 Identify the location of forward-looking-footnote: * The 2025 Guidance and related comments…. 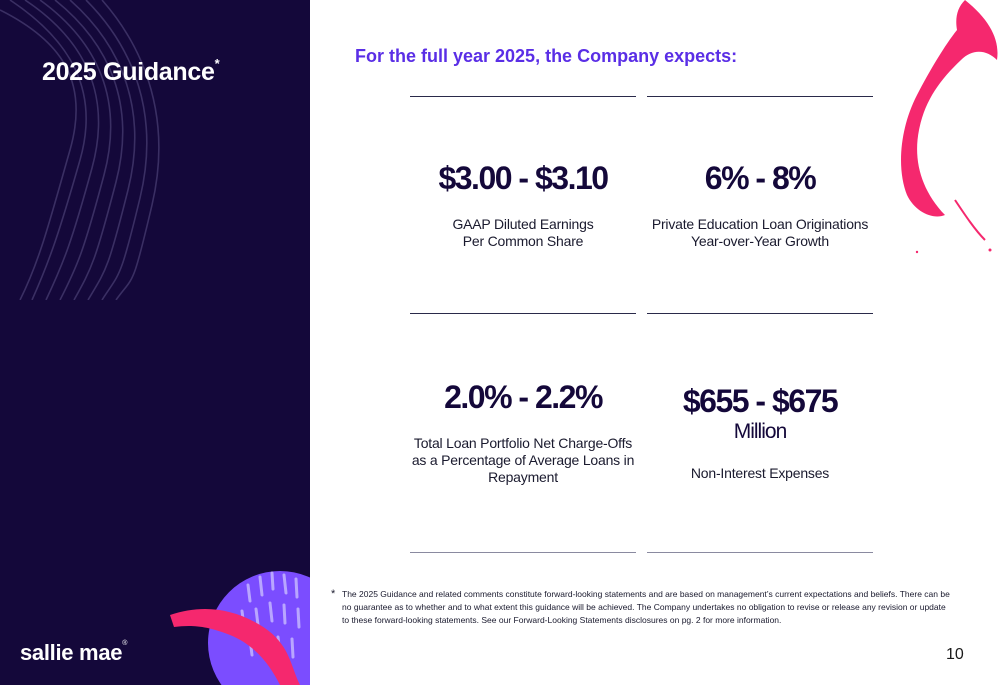
(641, 607).